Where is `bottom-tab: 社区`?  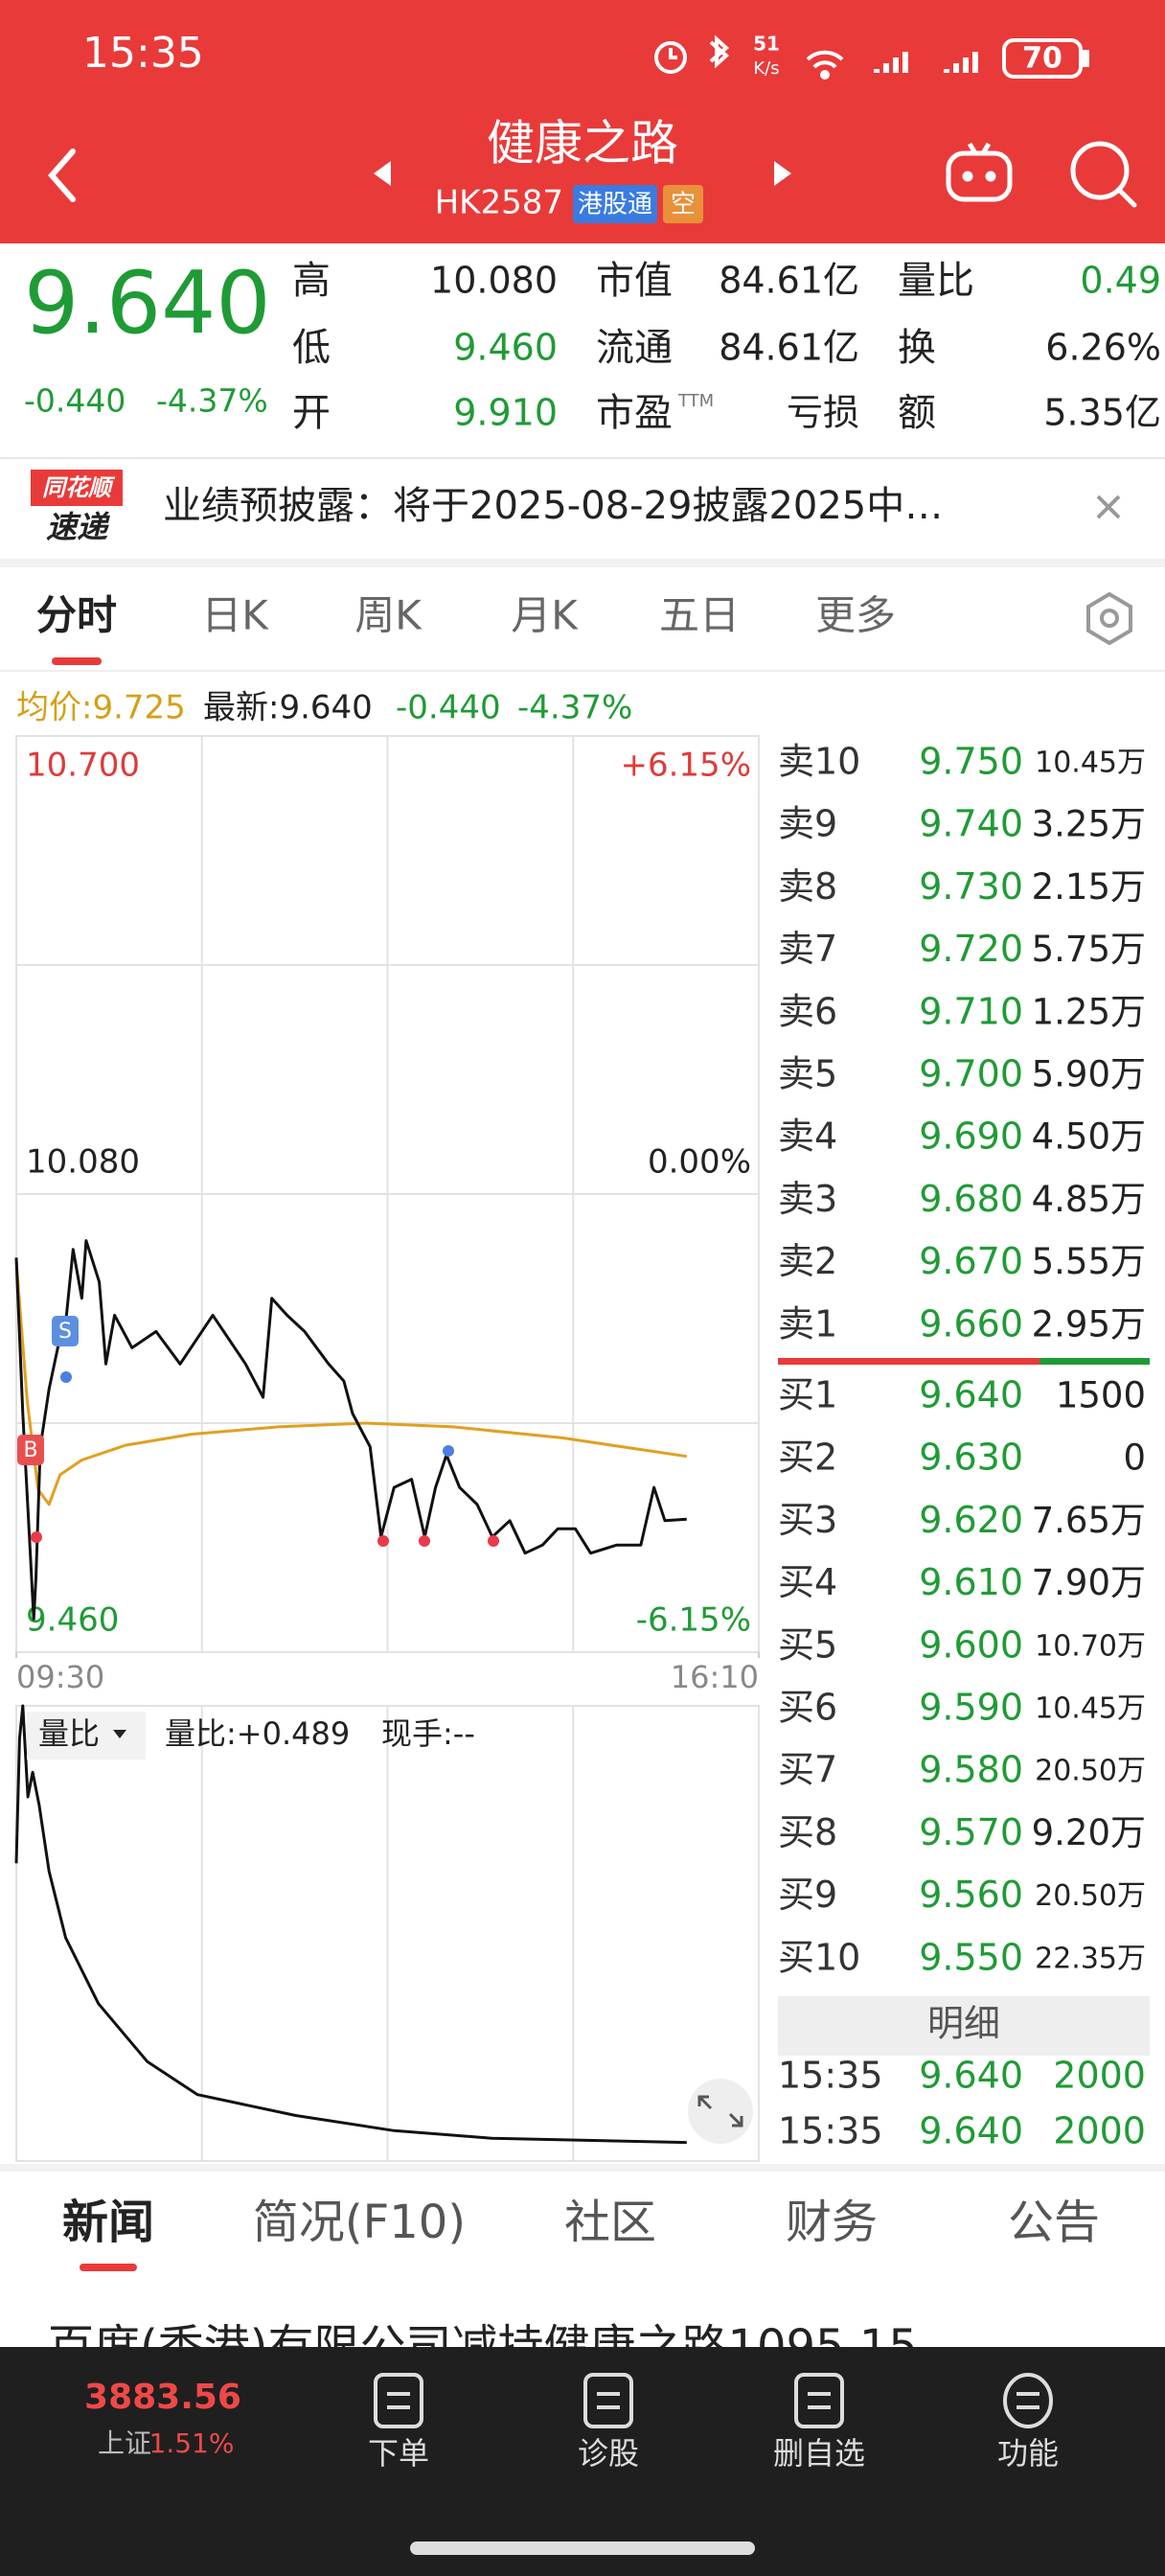 bottom-tab: 社区 is located at coordinates (610, 2222).